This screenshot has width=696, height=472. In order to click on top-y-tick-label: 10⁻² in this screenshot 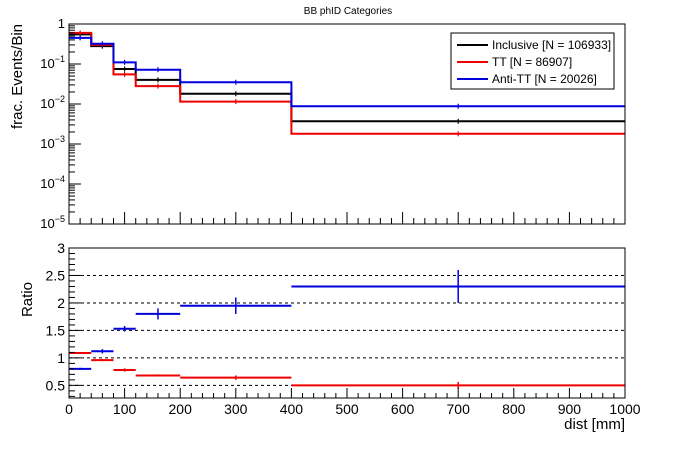, I will do `click(52, 102)`.